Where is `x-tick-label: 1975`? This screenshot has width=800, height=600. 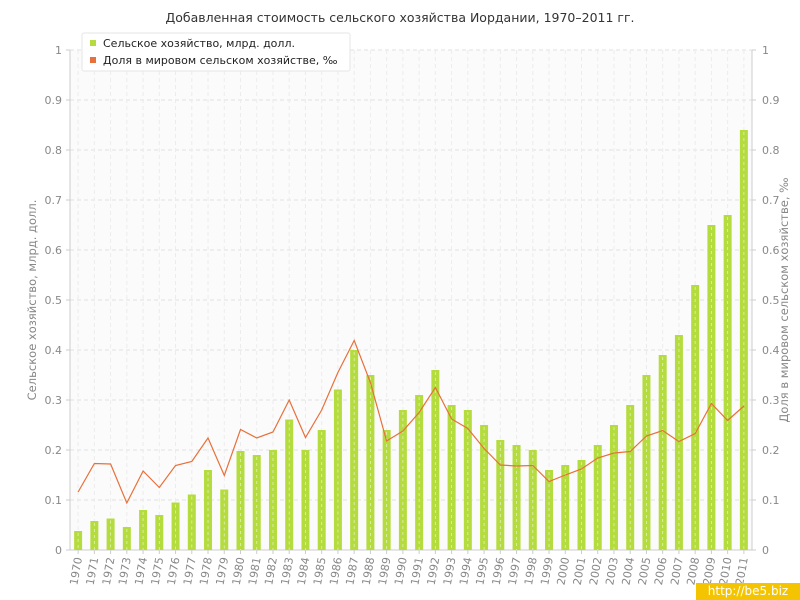
x-tick-label: 1975 is located at coordinates (158, 571).